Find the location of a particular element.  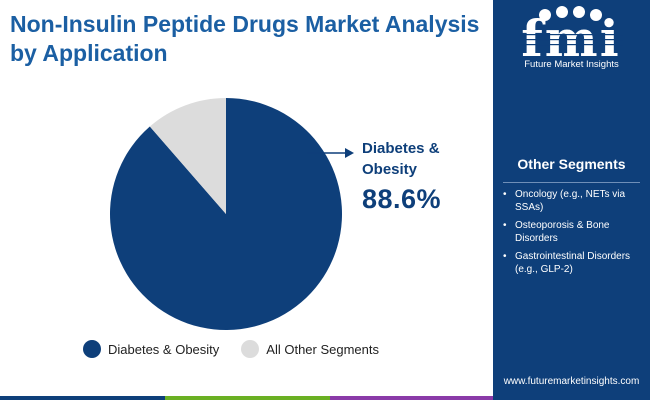

list-item: • Oncology (e.g., NETs via SSAs) is located at coordinates (571, 201).